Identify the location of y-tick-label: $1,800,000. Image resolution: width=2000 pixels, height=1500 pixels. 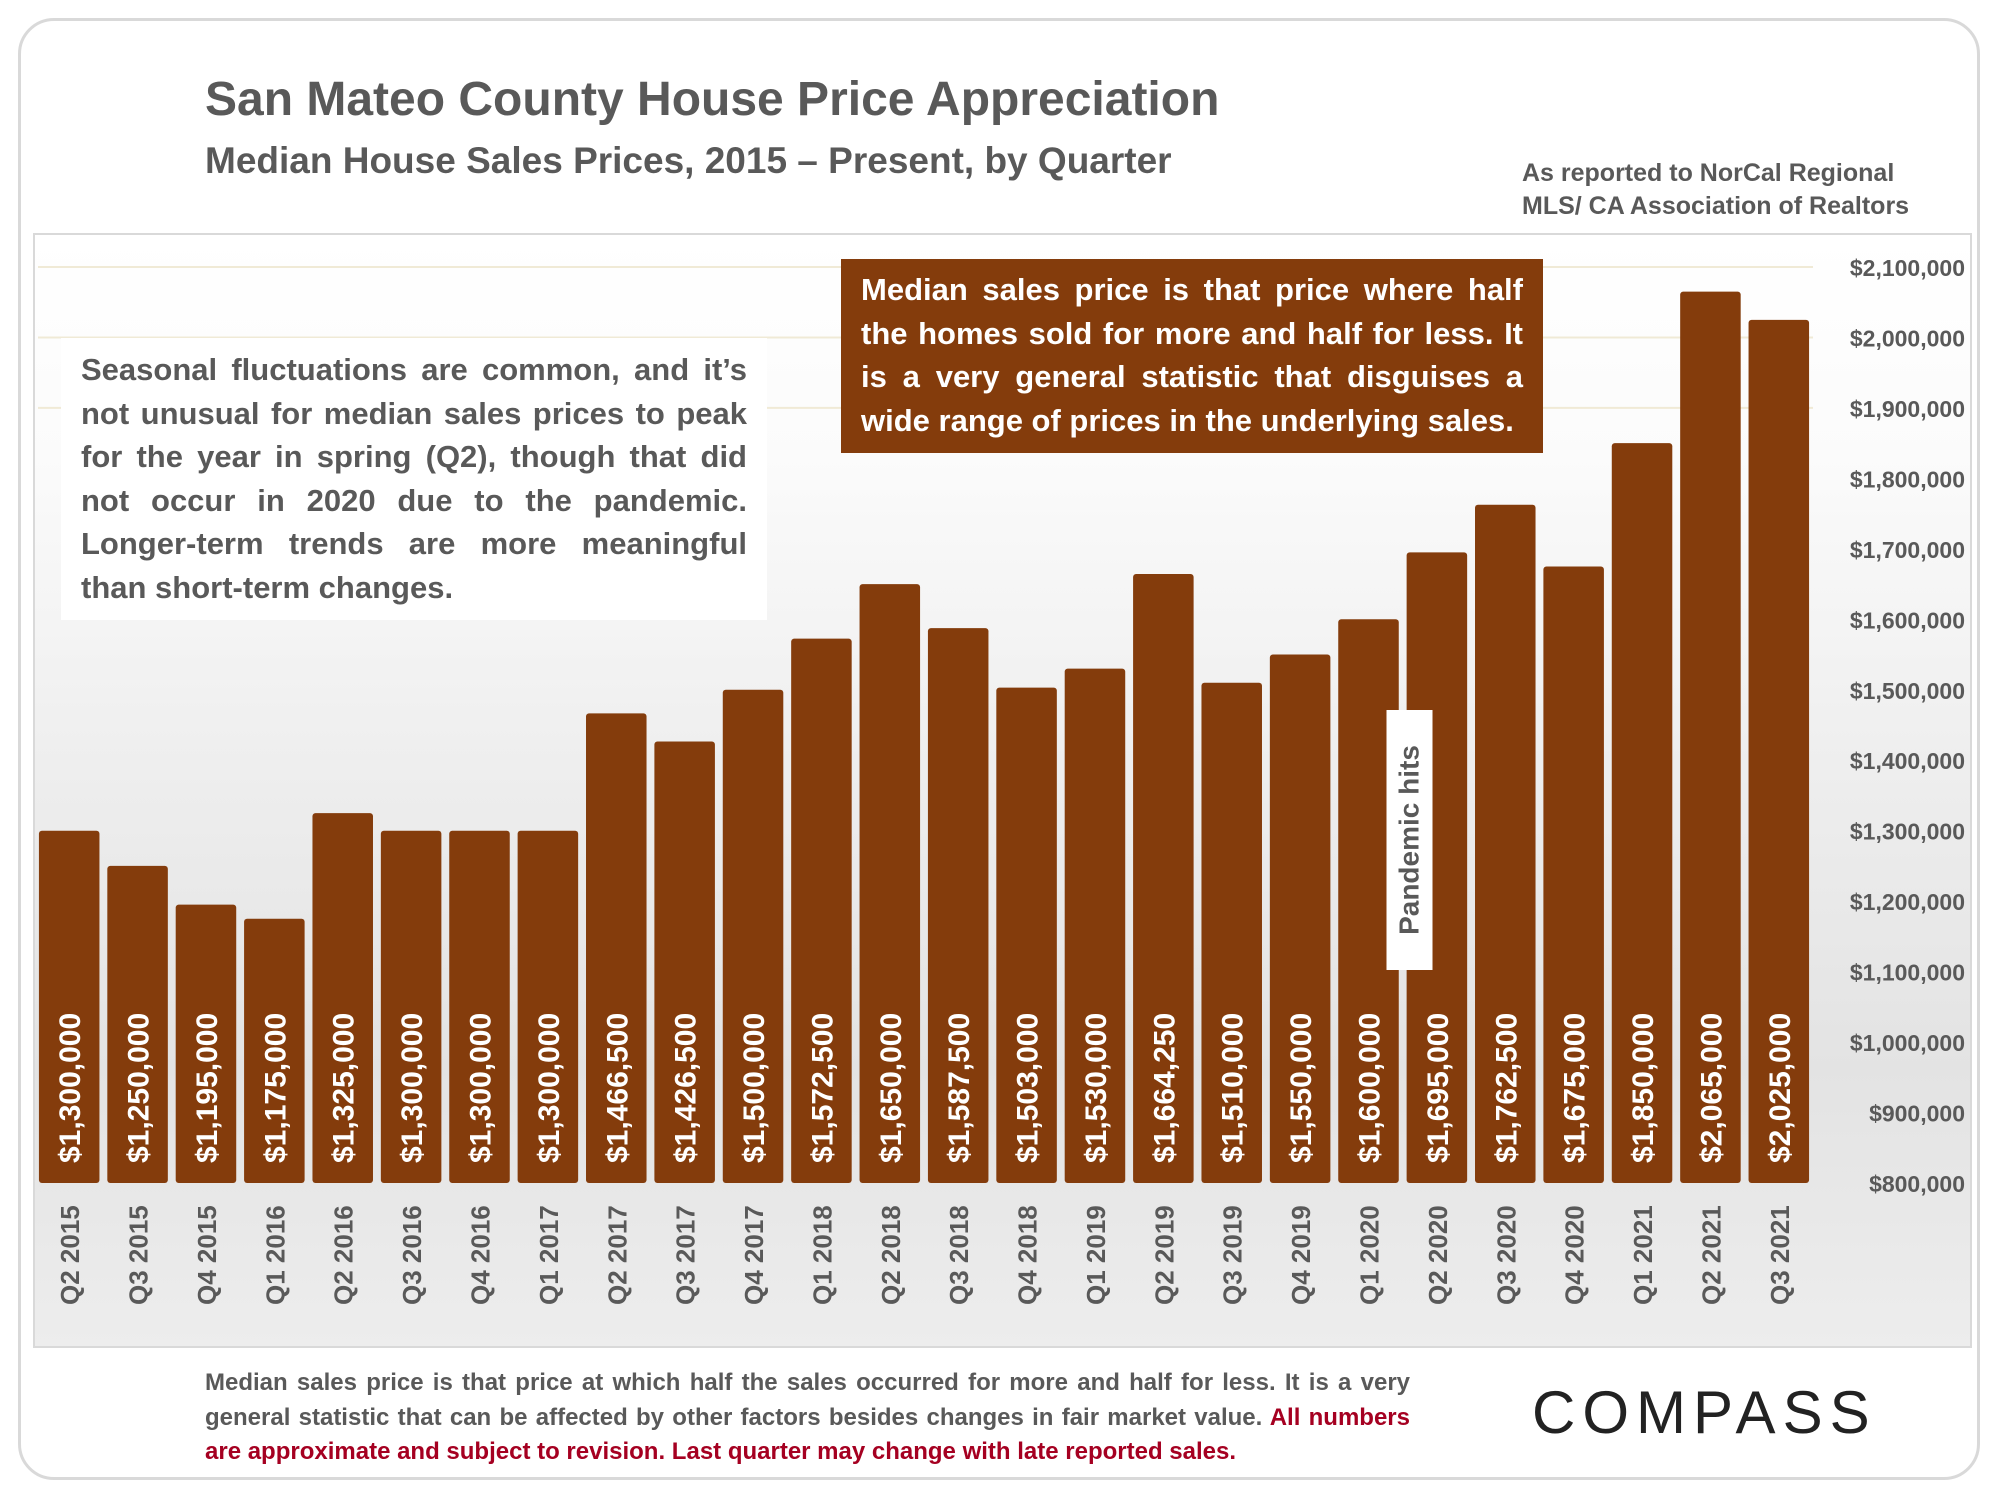
(1907, 479).